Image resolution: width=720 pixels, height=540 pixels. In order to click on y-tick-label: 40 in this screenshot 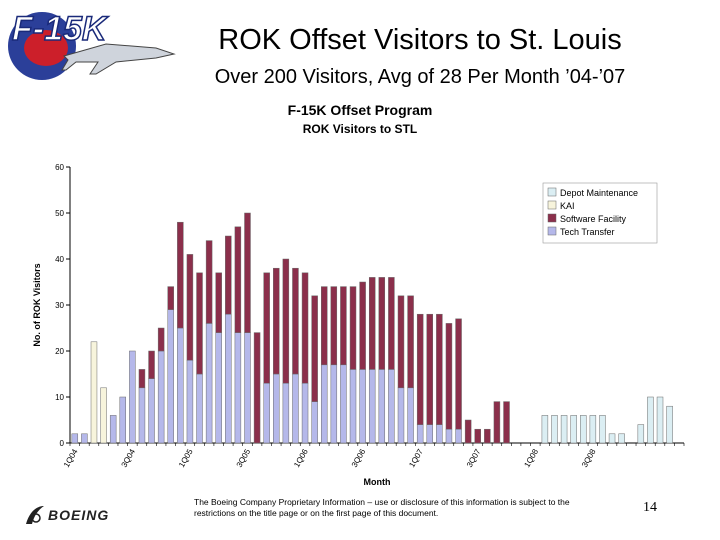, I will do `click(59, 259)`.